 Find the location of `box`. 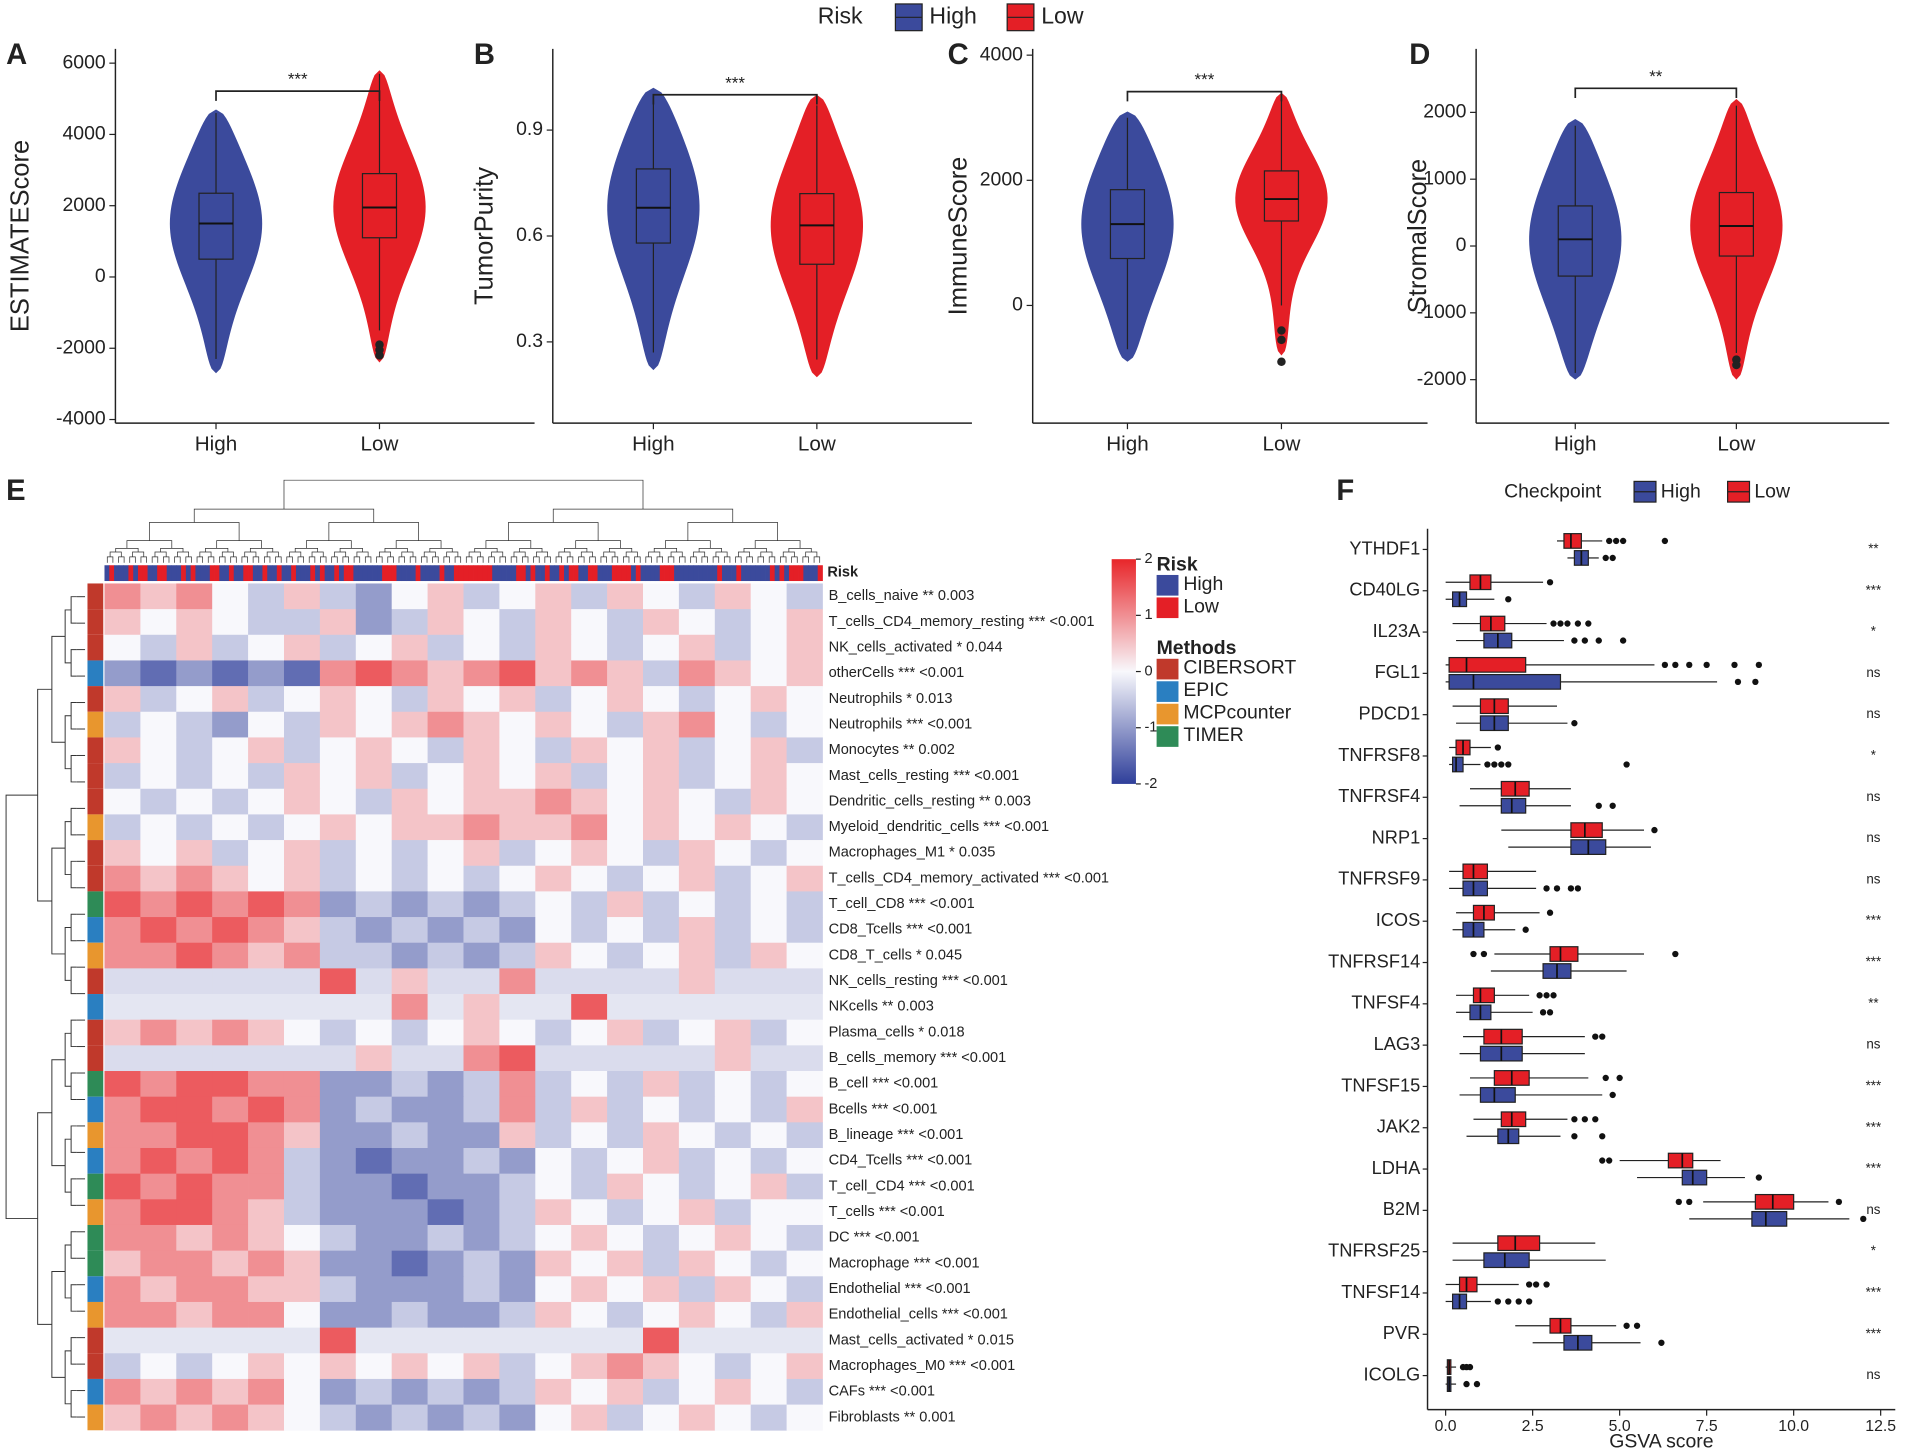

box is located at coordinates (1487, 664).